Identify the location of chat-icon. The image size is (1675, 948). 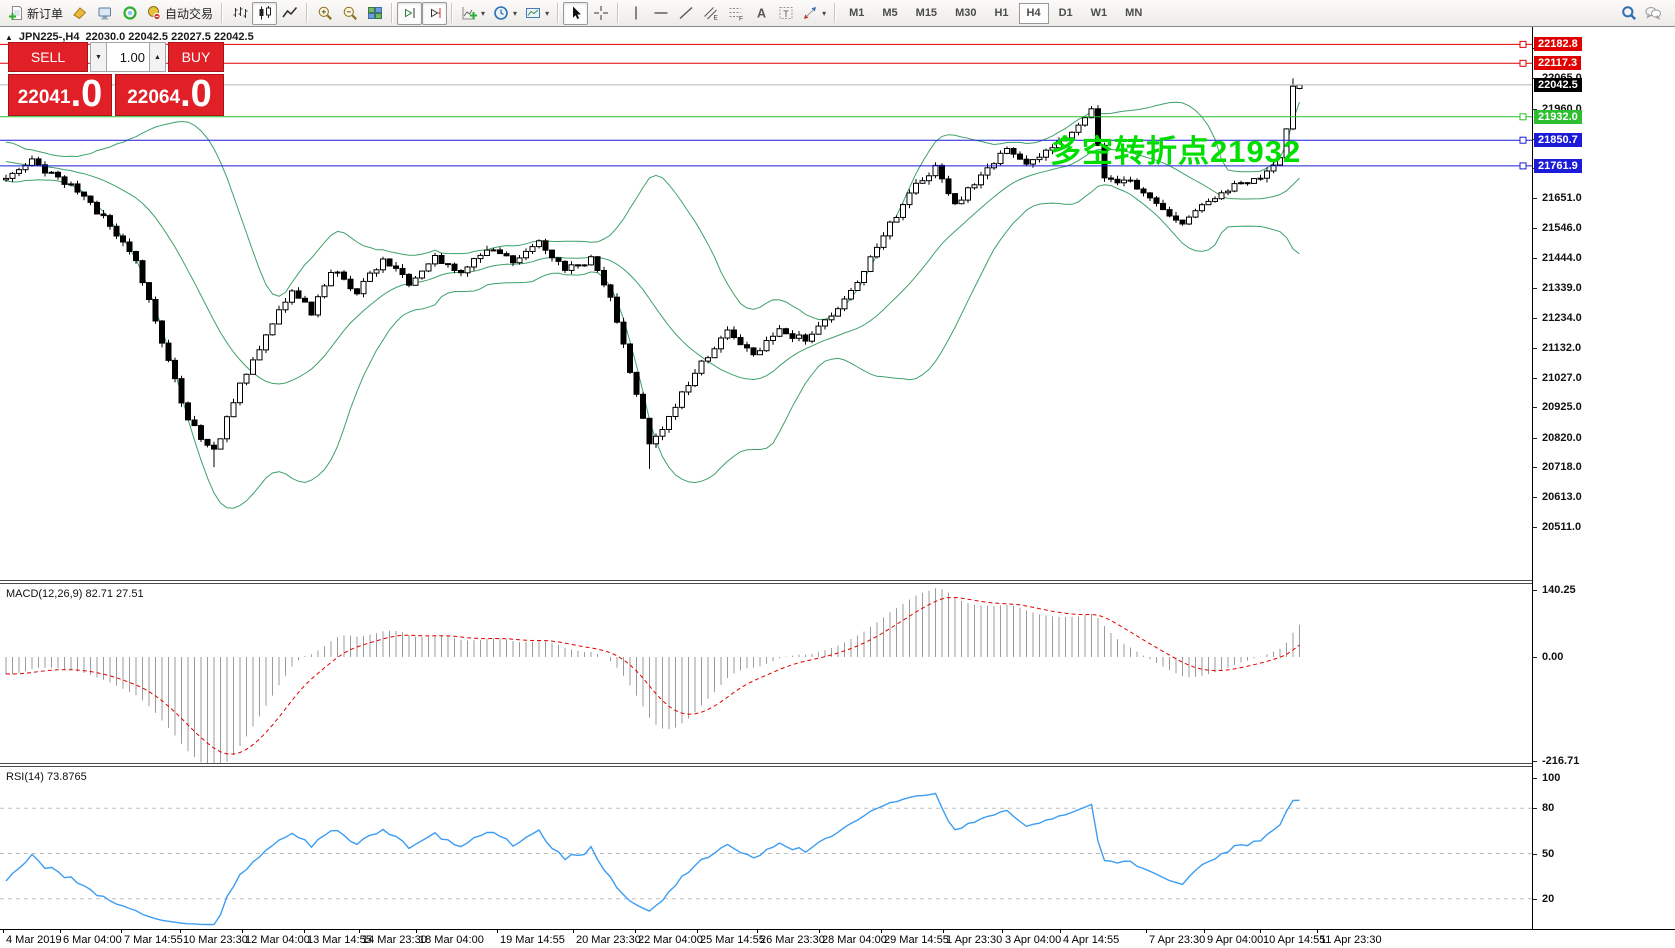
(1653, 13).